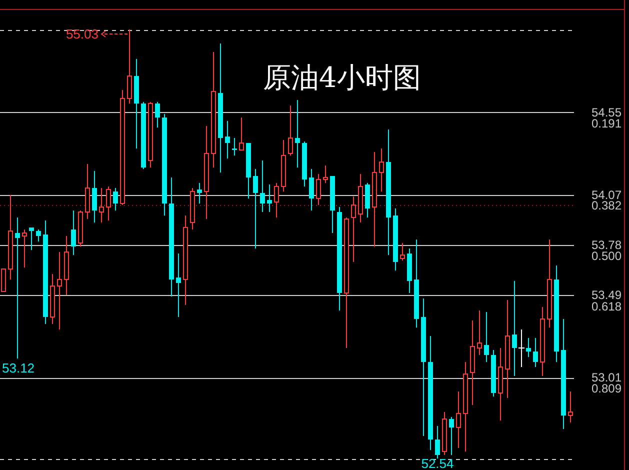  I want to click on note: 52.54, so click(437, 463).